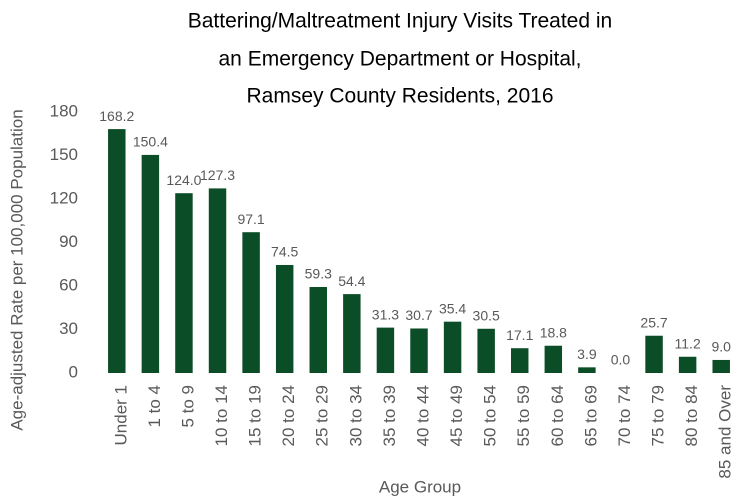  Describe the element at coordinates (351, 281) in the screenshot. I see `data-label: 54.4` at that location.